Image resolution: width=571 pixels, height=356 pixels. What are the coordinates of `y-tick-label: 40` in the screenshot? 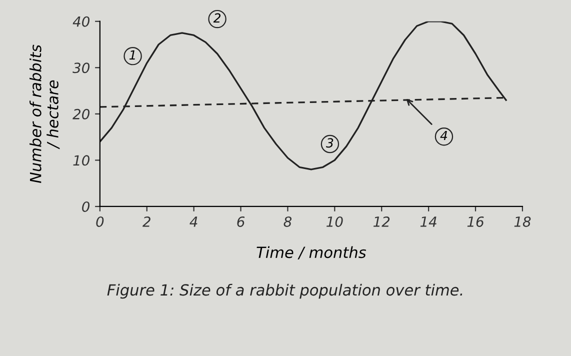 It's located at (81, 21).